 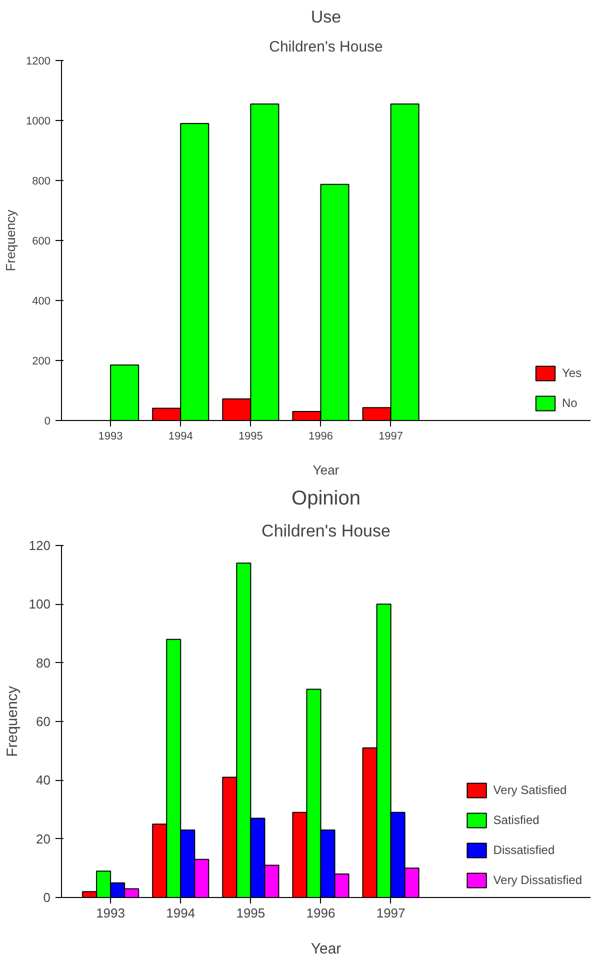 What do you see at coordinates (572, 373) in the screenshot?
I see `legend-label: Yes` at bounding box center [572, 373].